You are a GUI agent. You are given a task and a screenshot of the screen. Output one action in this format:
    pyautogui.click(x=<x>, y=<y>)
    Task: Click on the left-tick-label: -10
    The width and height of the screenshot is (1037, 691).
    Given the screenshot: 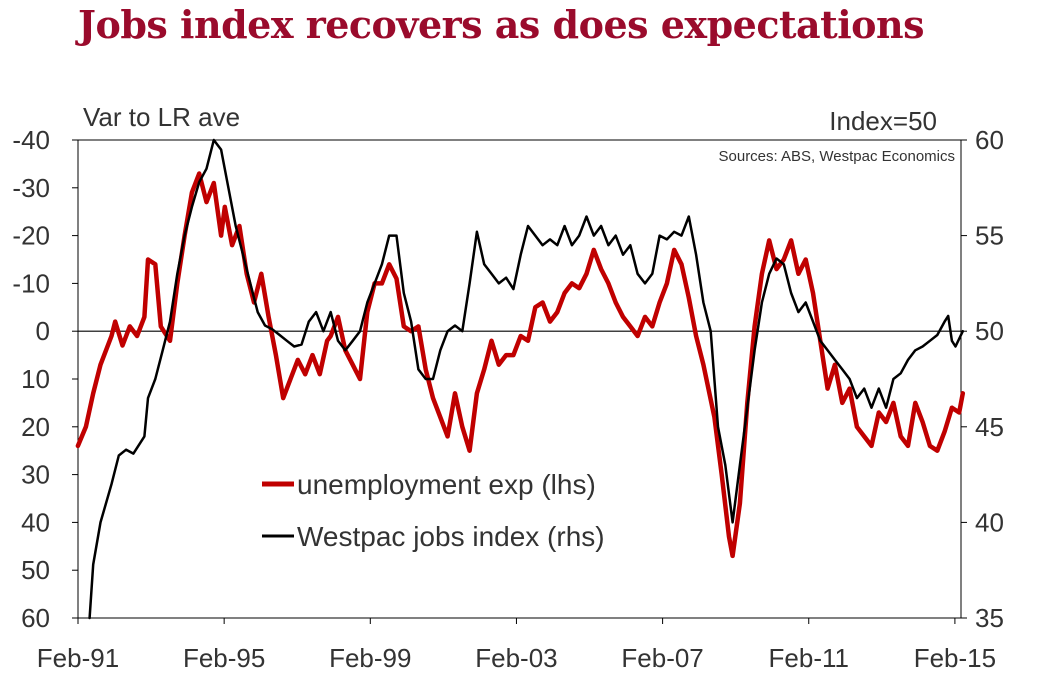 What is the action you would take?
    pyautogui.click(x=31, y=283)
    